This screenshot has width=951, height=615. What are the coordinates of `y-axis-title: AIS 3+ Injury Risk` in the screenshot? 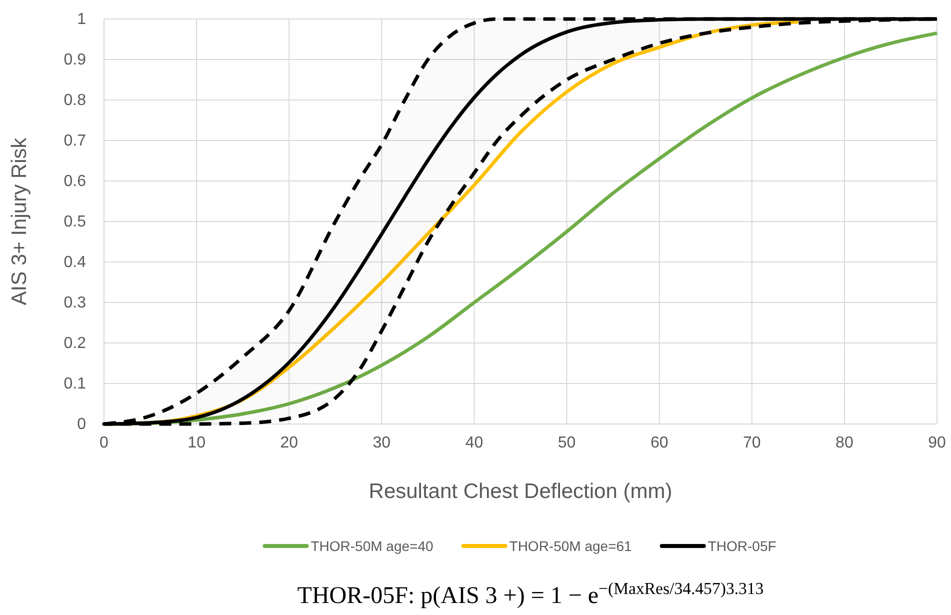 It's located at (19, 221).